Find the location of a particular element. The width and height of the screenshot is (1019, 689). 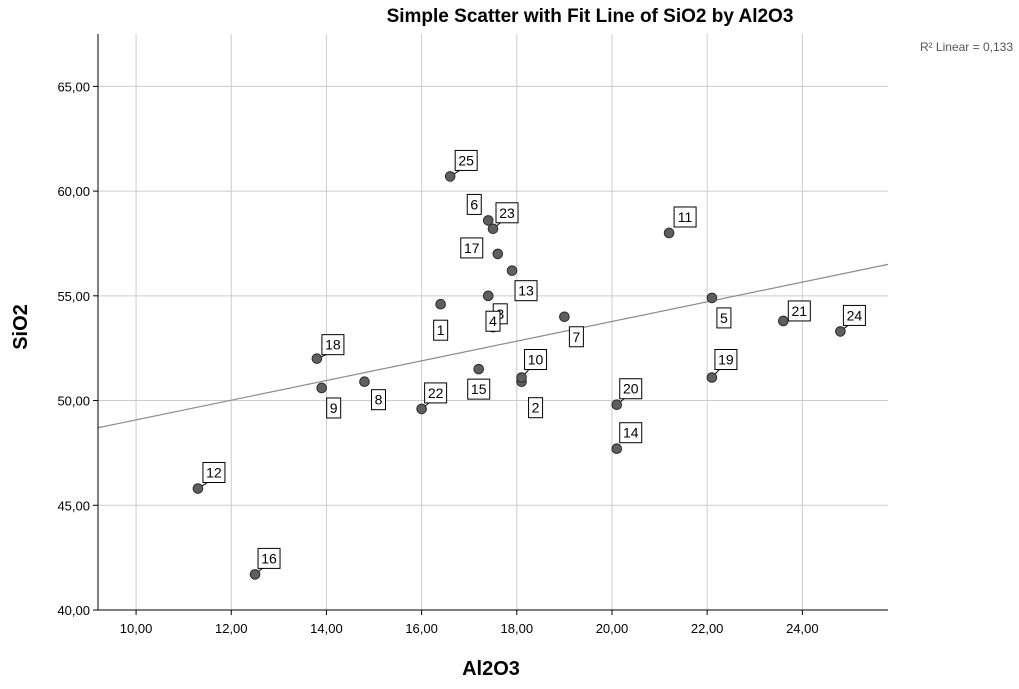

x-tick-label: 18,00 is located at coordinates (517, 628).